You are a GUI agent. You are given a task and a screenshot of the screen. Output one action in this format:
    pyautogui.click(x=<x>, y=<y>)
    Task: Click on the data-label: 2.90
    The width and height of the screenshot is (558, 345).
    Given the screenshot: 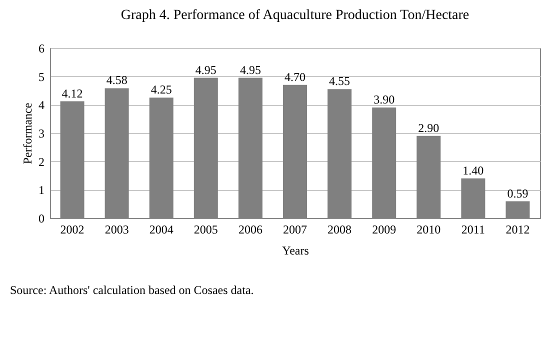 What is the action you would take?
    pyautogui.click(x=429, y=127)
    